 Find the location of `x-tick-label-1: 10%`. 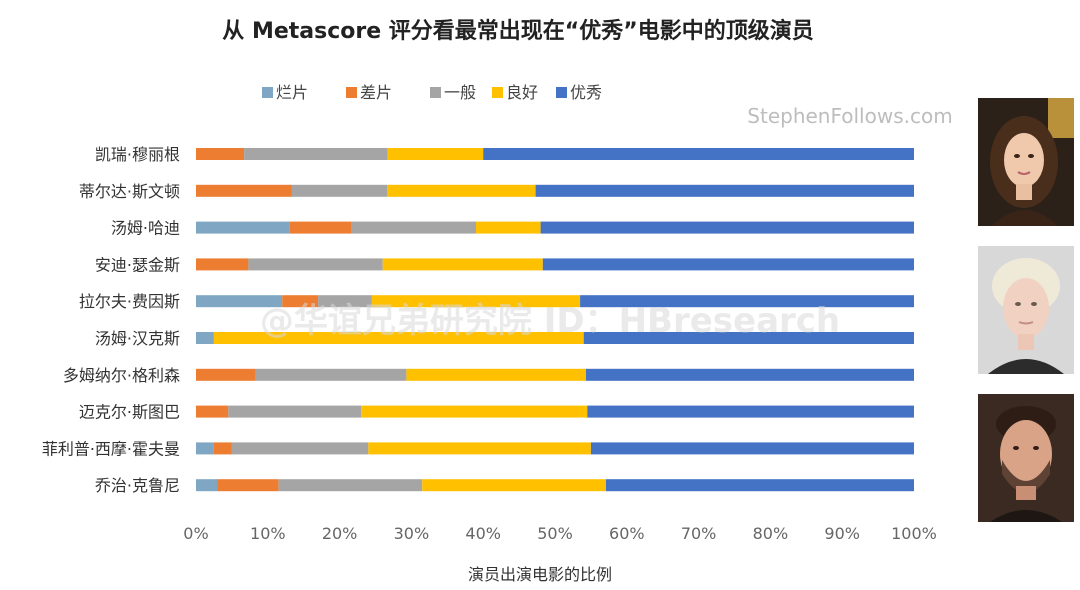

x-tick-label-1: 10% is located at coordinates (268, 533).